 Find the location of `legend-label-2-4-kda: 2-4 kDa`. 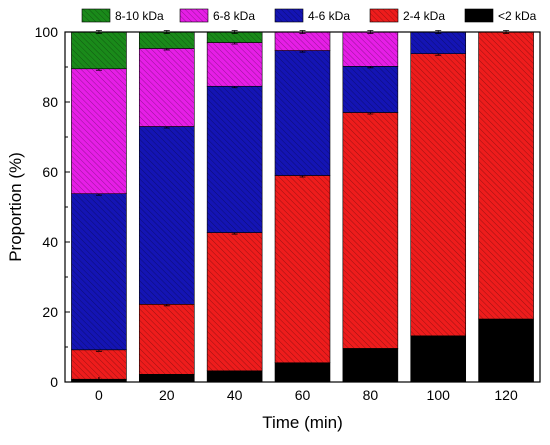

legend-label-2-4-kda: 2-4 kDa is located at coordinates (424, 16).